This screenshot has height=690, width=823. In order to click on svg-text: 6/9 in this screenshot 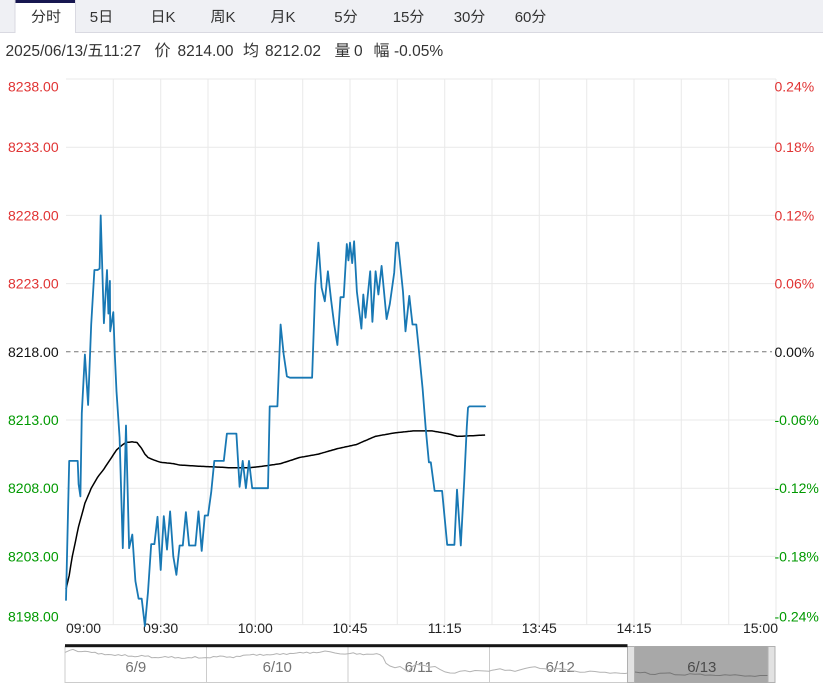, I will do `click(135, 667)`.